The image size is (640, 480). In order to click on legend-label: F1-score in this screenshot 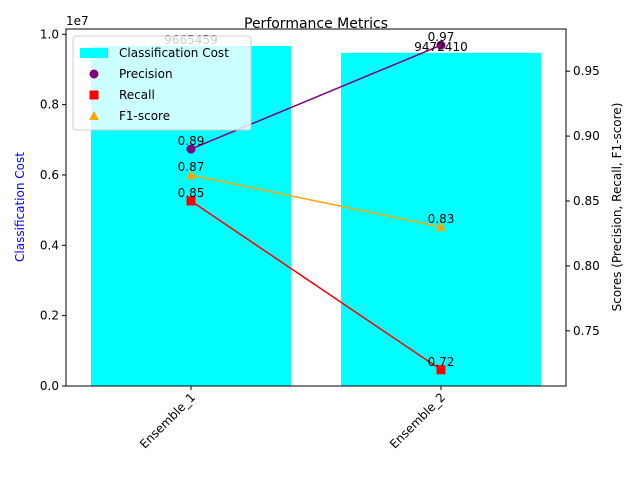, I will do `click(144, 116)`.